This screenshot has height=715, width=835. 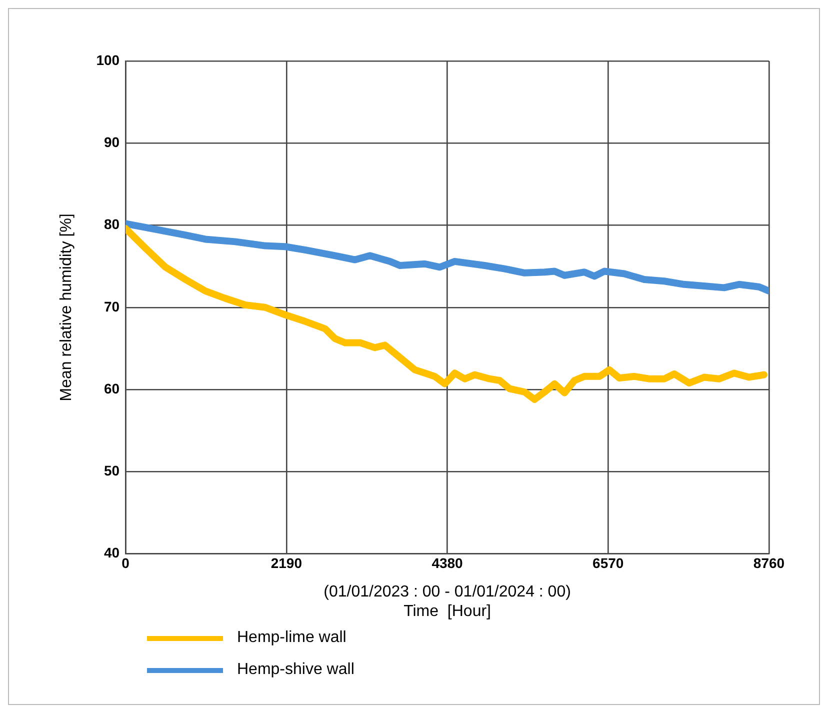 I want to click on y-tick-label: 90, so click(x=112, y=142).